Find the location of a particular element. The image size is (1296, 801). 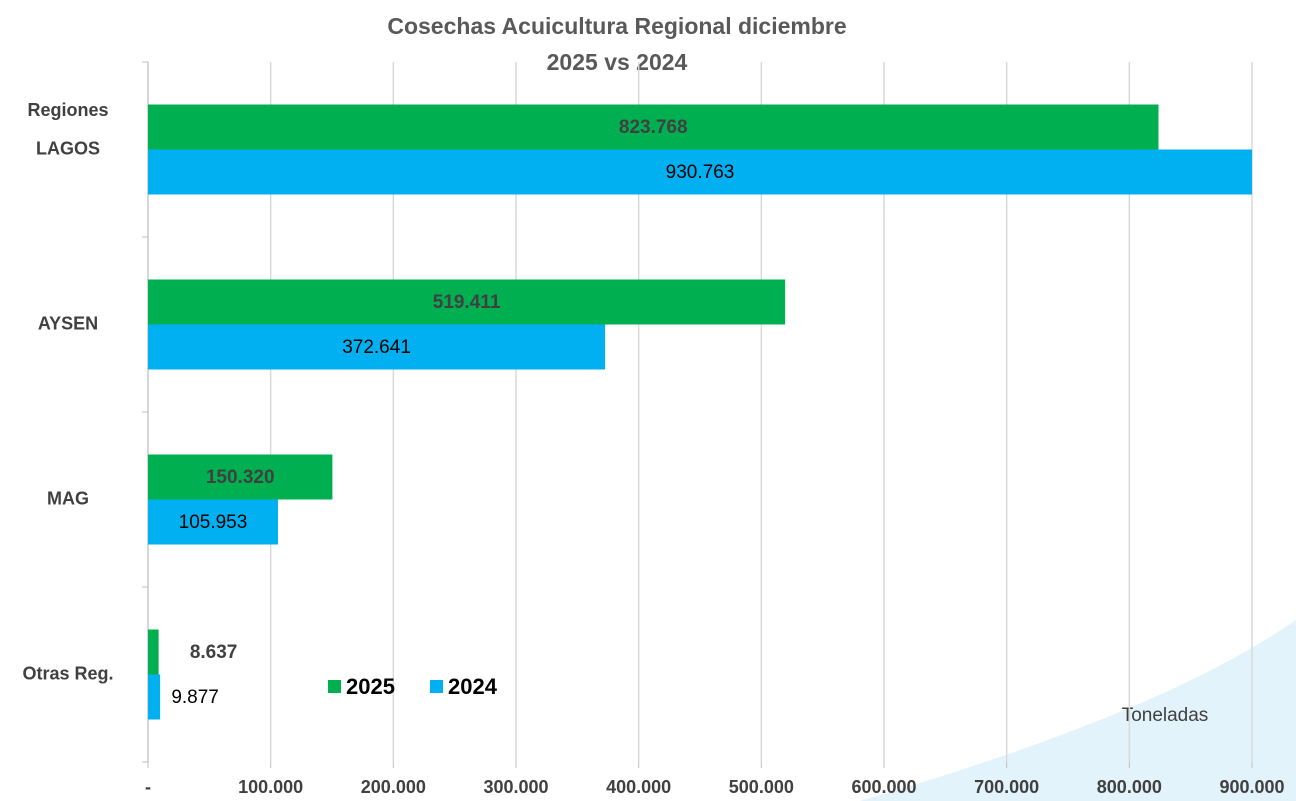

data-label: 8.637 is located at coordinates (214, 652).